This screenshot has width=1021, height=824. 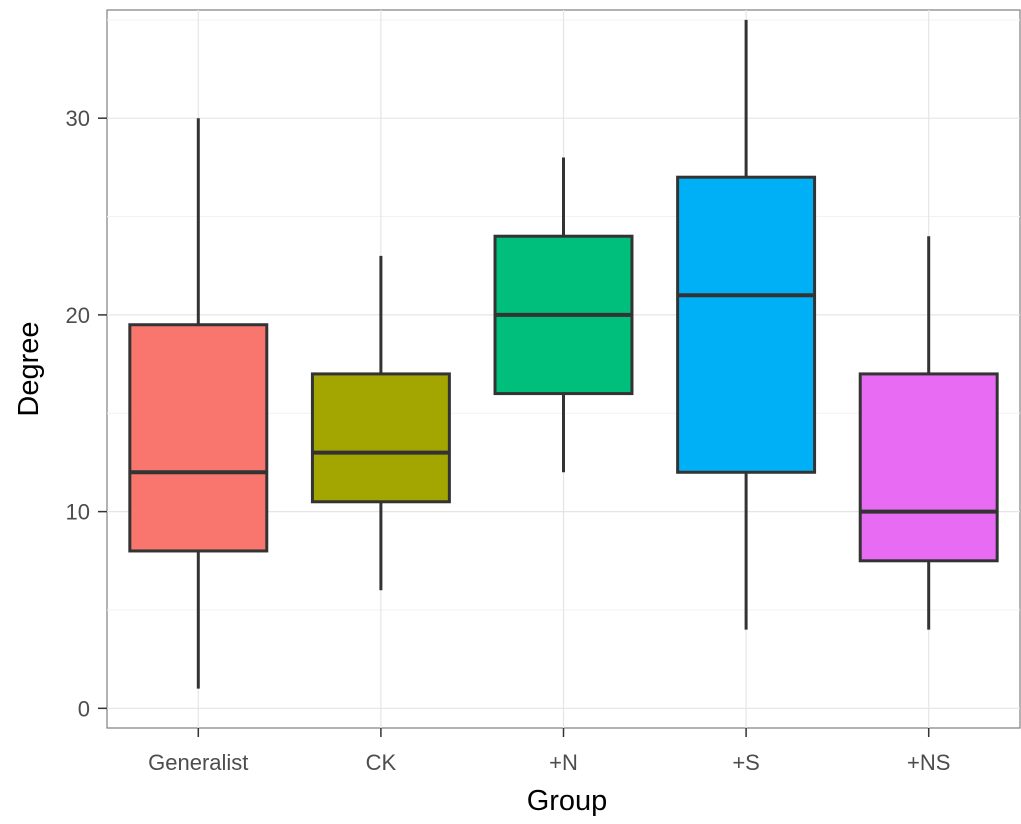 I want to click on box-ck, so click(x=380, y=438).